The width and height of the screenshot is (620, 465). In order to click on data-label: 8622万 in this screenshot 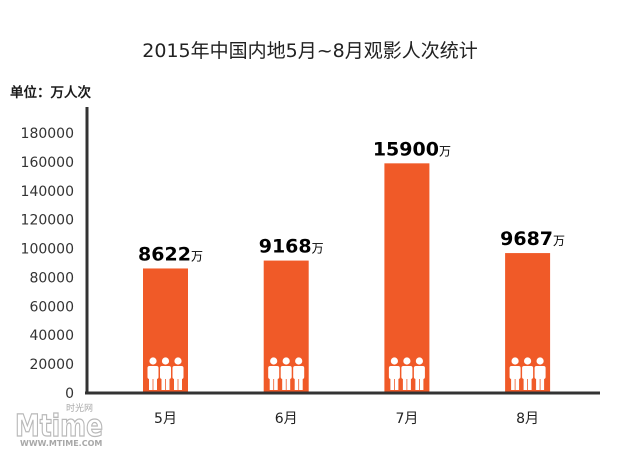, I will do `click(170, 254)`.